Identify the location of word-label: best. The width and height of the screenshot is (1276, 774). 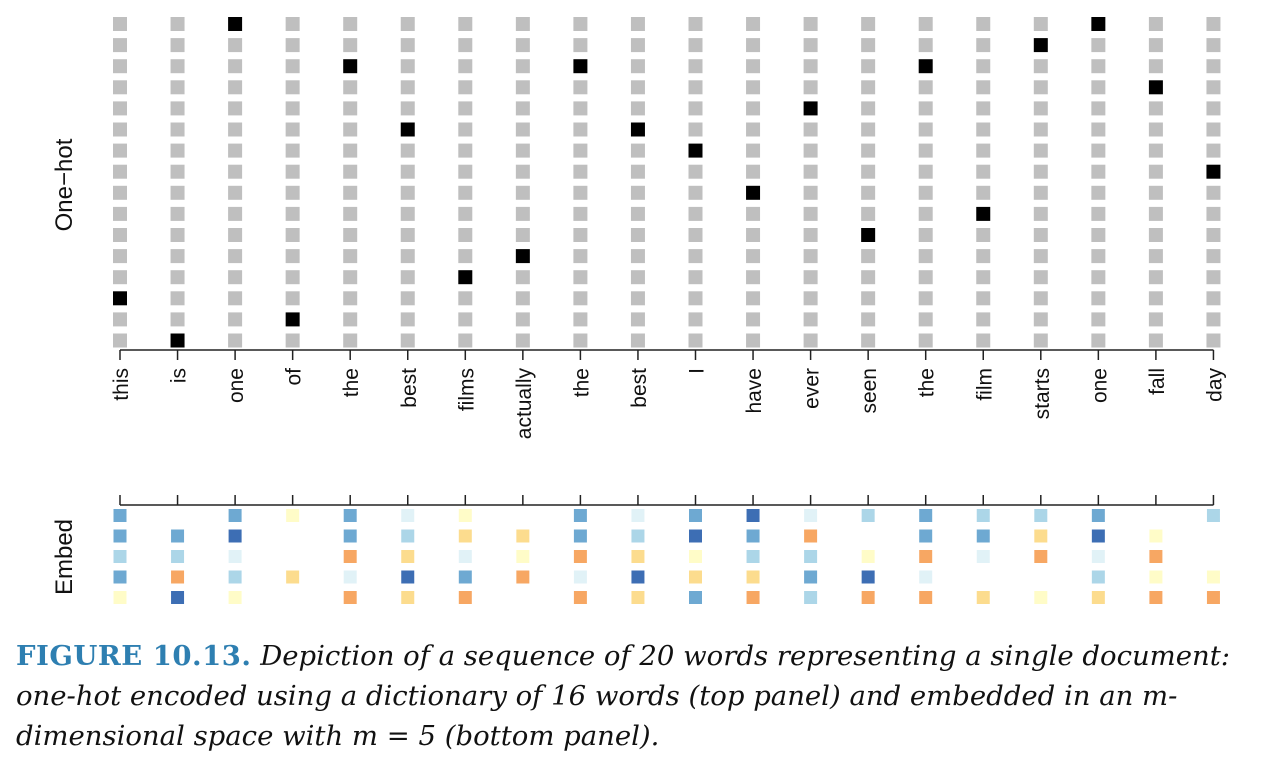
(409, 388).